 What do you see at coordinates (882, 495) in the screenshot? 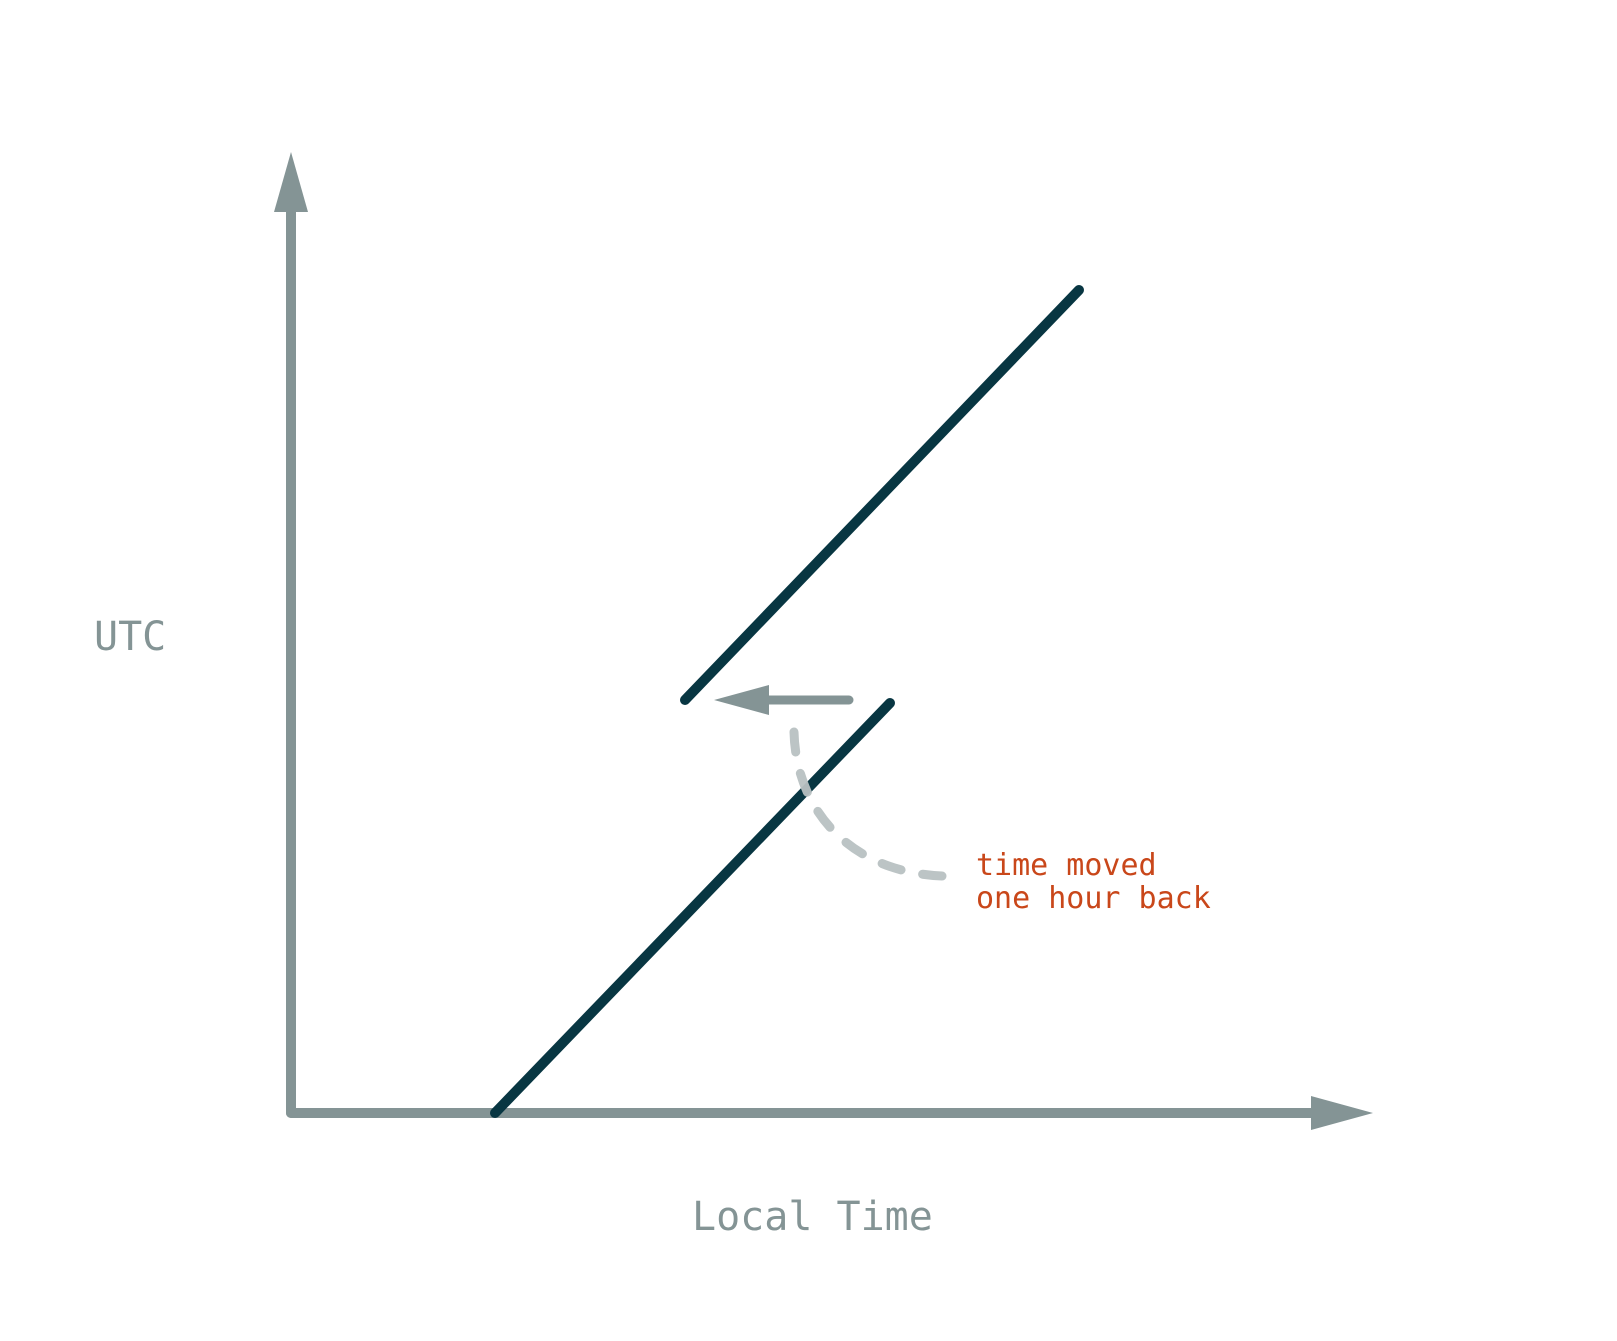
I see `after-segment` at bounding box center [882, 495].